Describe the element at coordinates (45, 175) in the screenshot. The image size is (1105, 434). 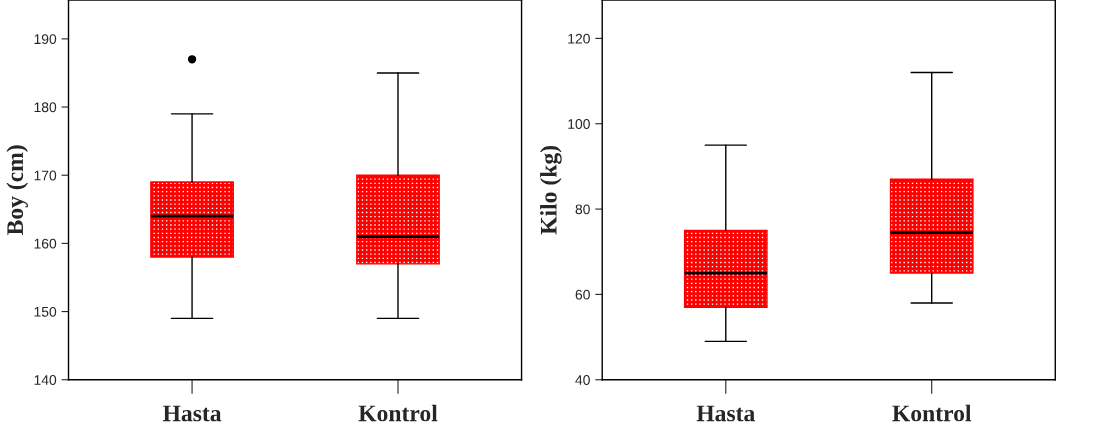
I see `y-tick-label: 170` at that location.